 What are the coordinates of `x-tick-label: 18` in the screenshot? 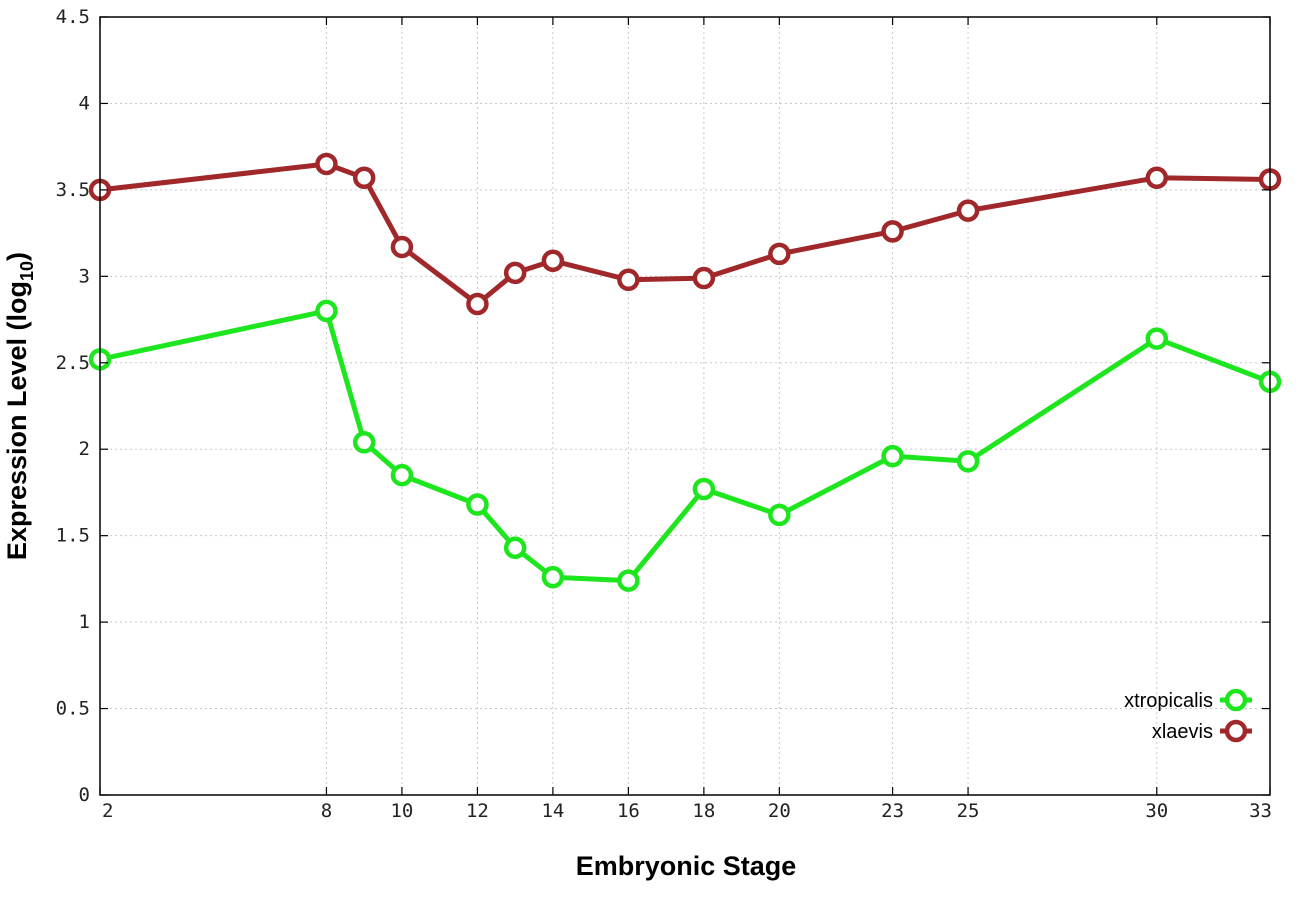 It's located at (703, 811).